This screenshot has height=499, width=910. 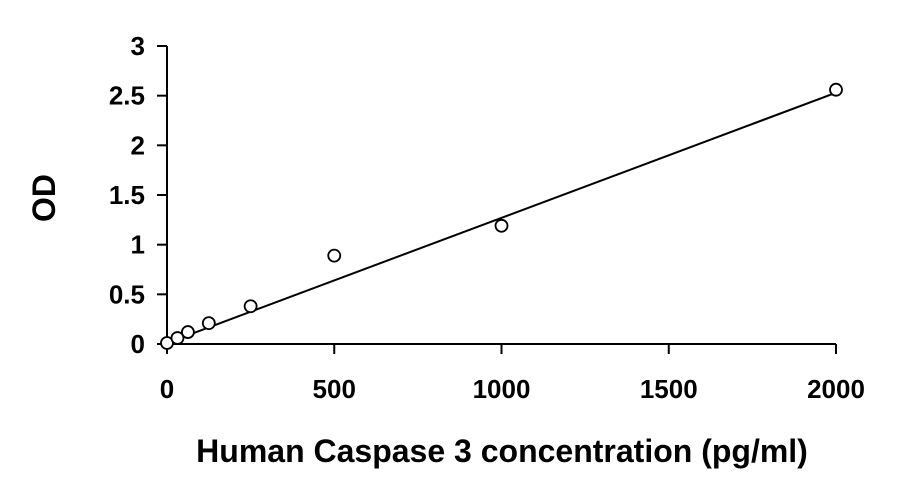 What do you see at coordinates (127, 294) in the screenshot?
I see `y-tick-label: 0.5` at bounding box center [127, 294].